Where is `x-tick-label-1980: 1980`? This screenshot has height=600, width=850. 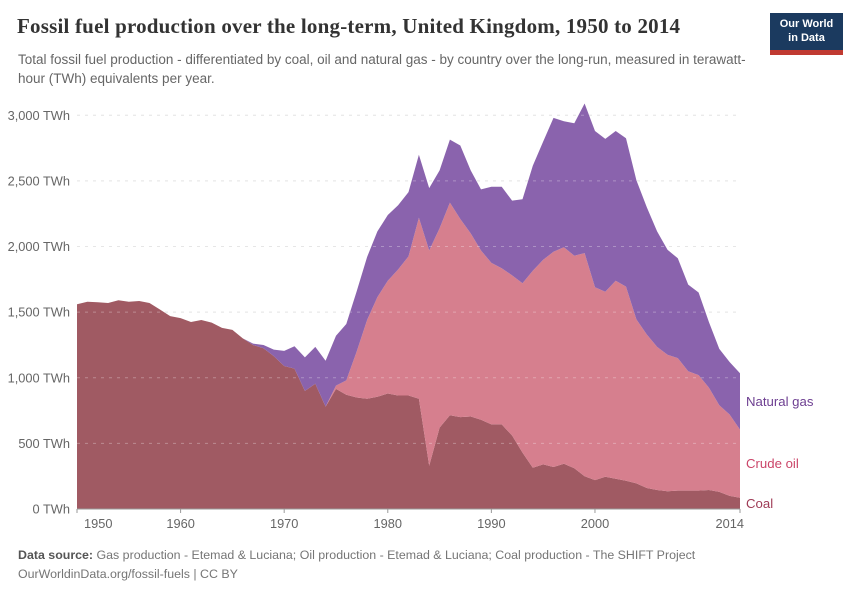
x-tick-label-1980: 1980 is located at coordinates (388, 523).